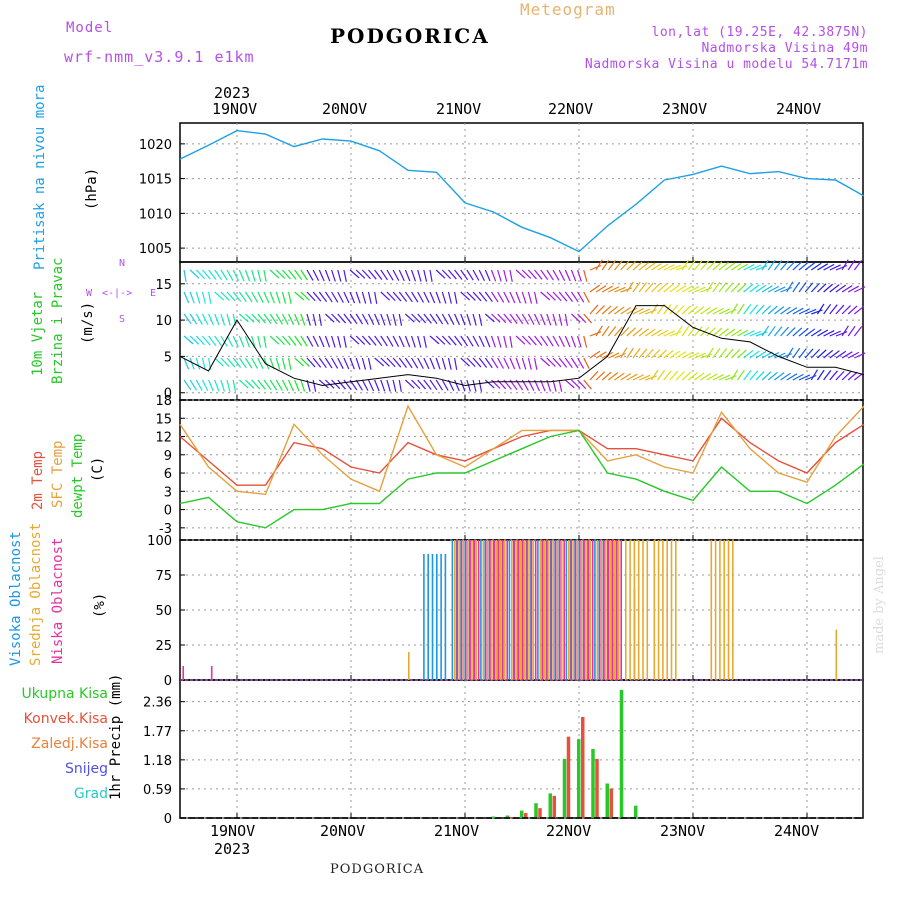 This screenshot has height=900, width=900. I want to click on model-label: Model, so click(90, 28).